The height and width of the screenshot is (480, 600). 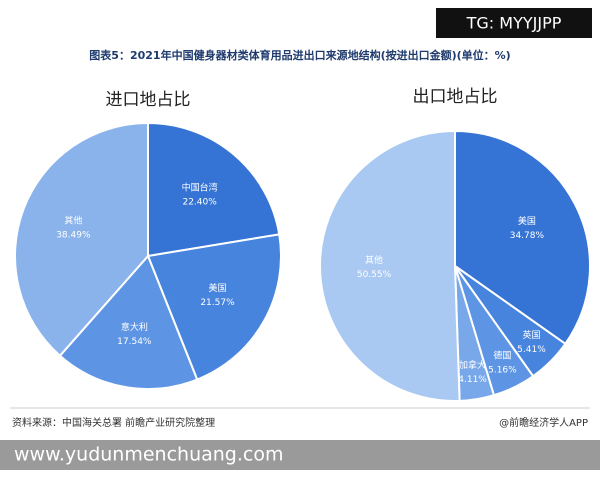 What do you see at coordinates (531, 335) in the screenshot?
I see `slice-label: 英国` at bounding box center [531, 335].